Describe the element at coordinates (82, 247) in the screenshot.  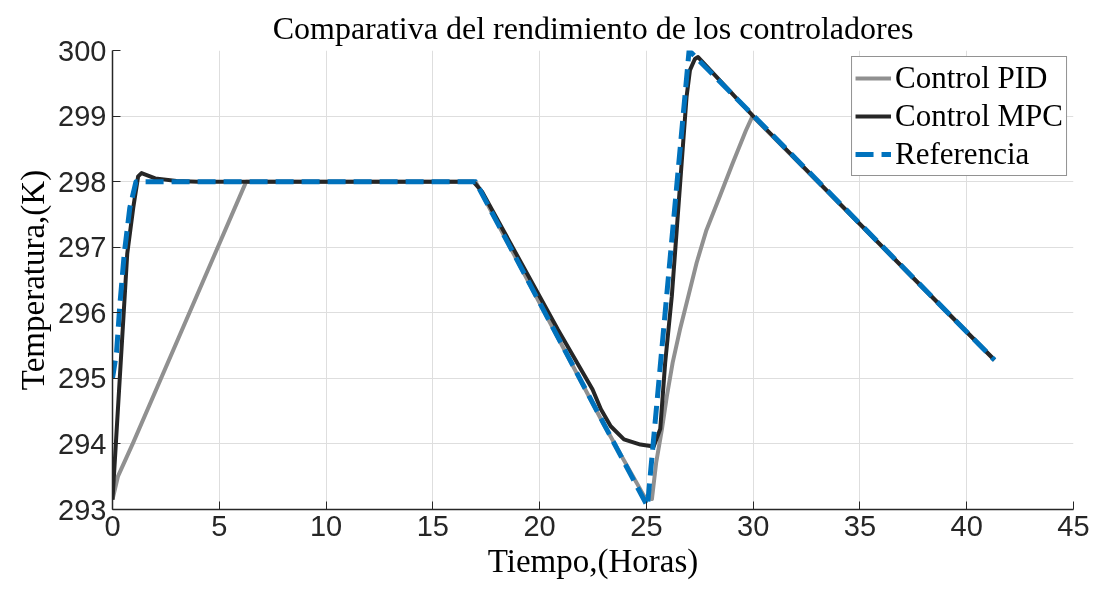
I see `y-tick-label: 297` at that location.